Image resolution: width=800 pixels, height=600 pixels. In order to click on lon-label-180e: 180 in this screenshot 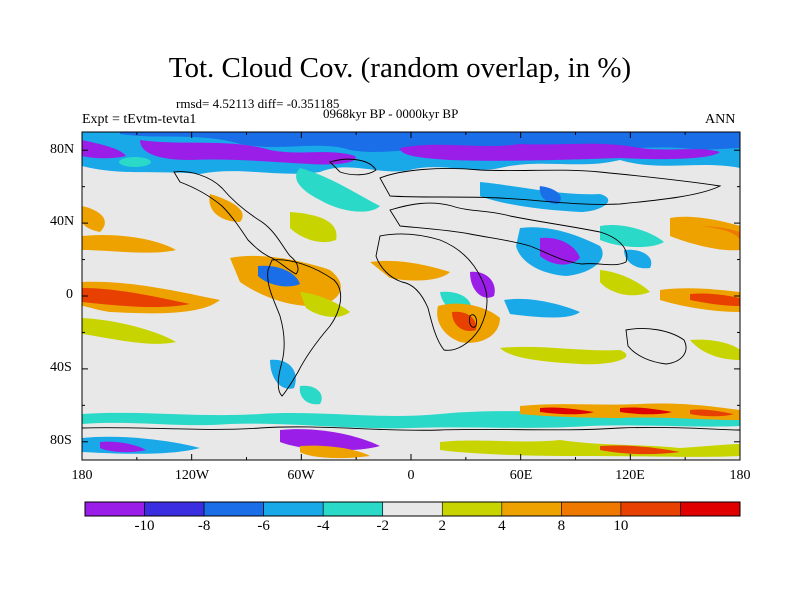, I will do `click(740, 475)`.